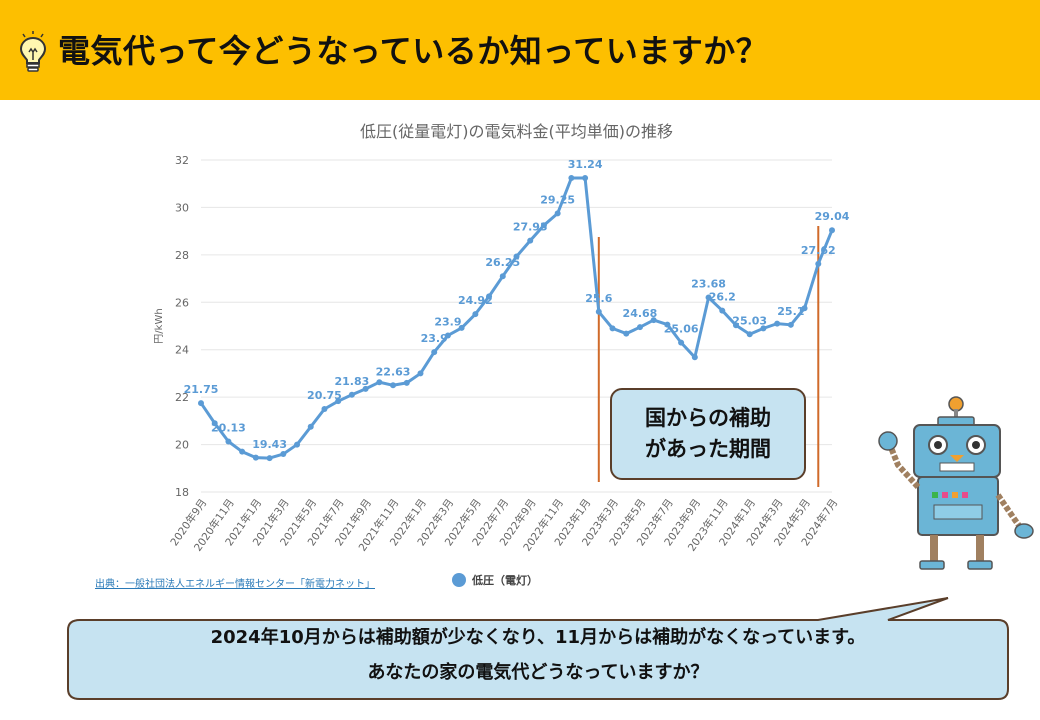  Describe the element at coordinates (413, 51) in the screenshot. I see `page-title: 電気代って今どうなっているか知っていますか？` at that location.